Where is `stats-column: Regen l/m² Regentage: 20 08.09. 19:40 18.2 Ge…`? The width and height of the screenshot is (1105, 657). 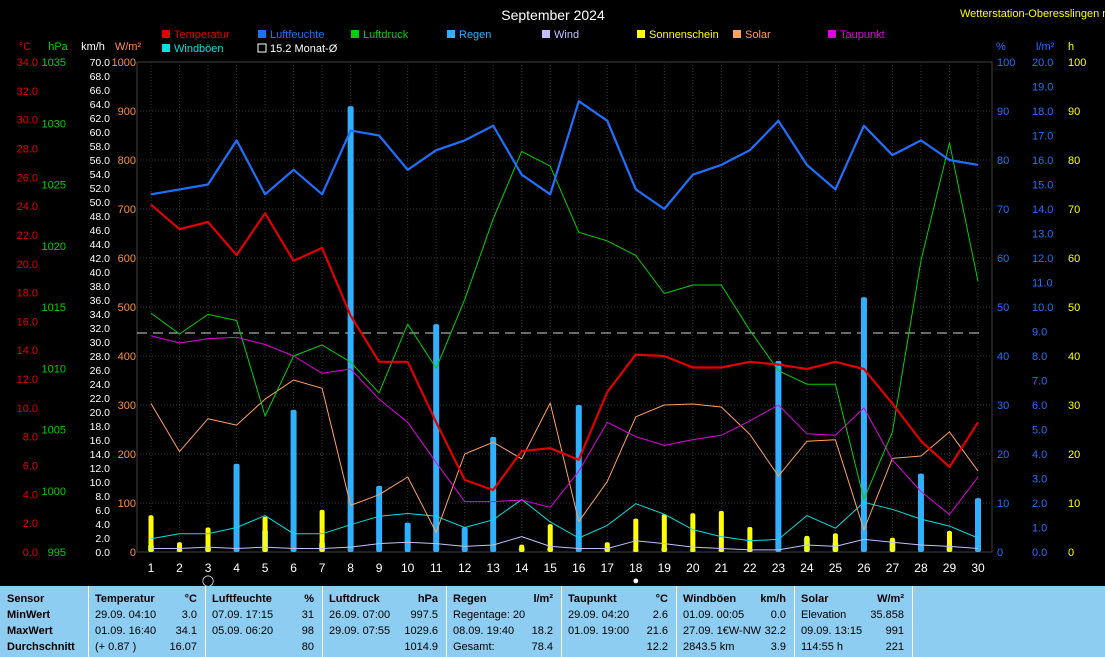 stats-column: Regen l/m² Regentage: 20 08.09. 19:40 18.2 Ge… is located at coordinates (504, 621).